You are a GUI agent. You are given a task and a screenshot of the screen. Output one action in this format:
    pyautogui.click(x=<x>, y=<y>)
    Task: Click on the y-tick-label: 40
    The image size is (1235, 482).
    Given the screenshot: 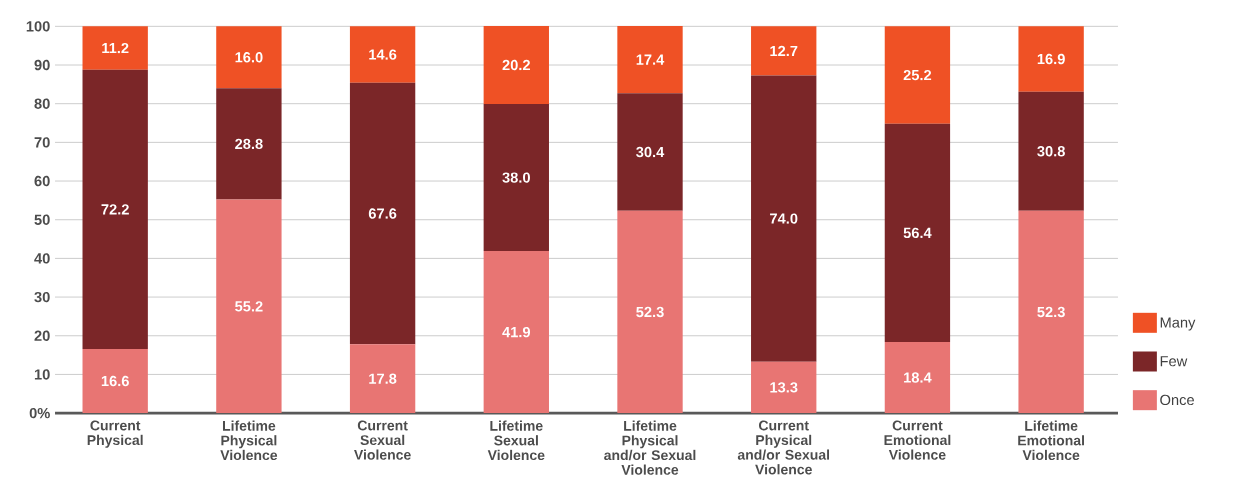 What is the action you would take?
    pyautogui.click(x=42, y=258)
    